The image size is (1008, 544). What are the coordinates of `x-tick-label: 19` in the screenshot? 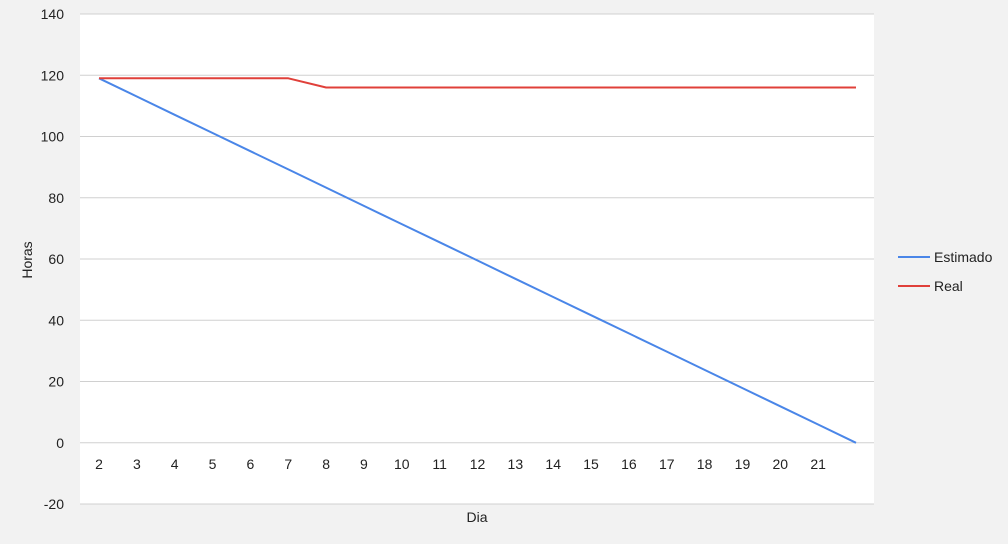 It's located at (743, 464).